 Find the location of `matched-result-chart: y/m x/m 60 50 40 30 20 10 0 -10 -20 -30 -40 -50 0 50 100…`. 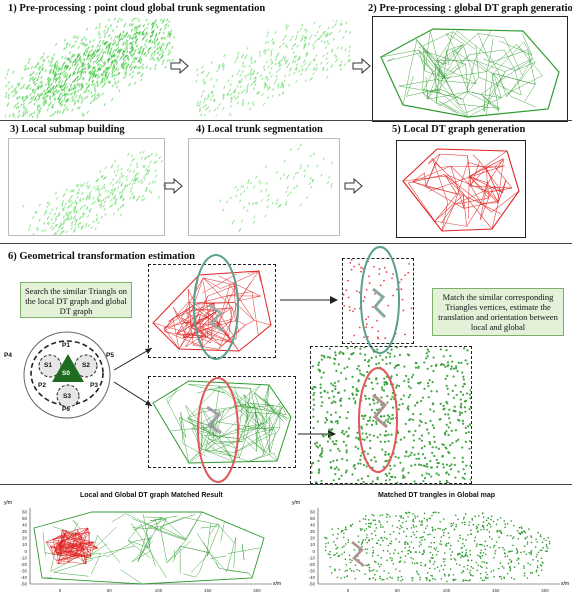

matched-result-chart: y/m x/m 60 50 40 30 20 10 0 -10 -20 -30 -40 -50 0 50 100… is located at coordinates (142, 549).